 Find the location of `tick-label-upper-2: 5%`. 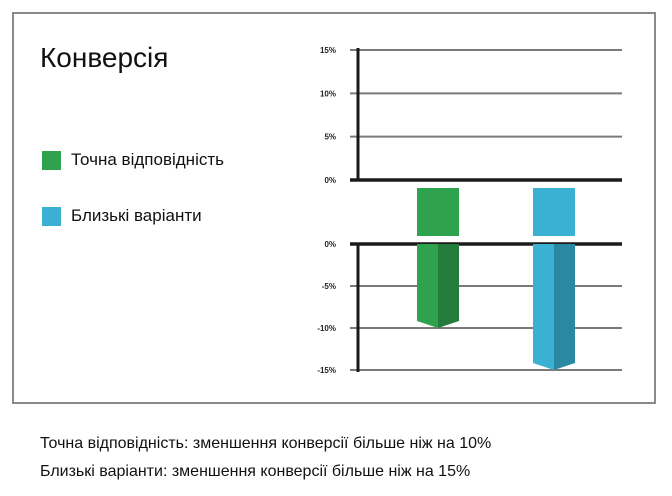

tick-label-upper-2: 5% is located at coordinates (330, 137).